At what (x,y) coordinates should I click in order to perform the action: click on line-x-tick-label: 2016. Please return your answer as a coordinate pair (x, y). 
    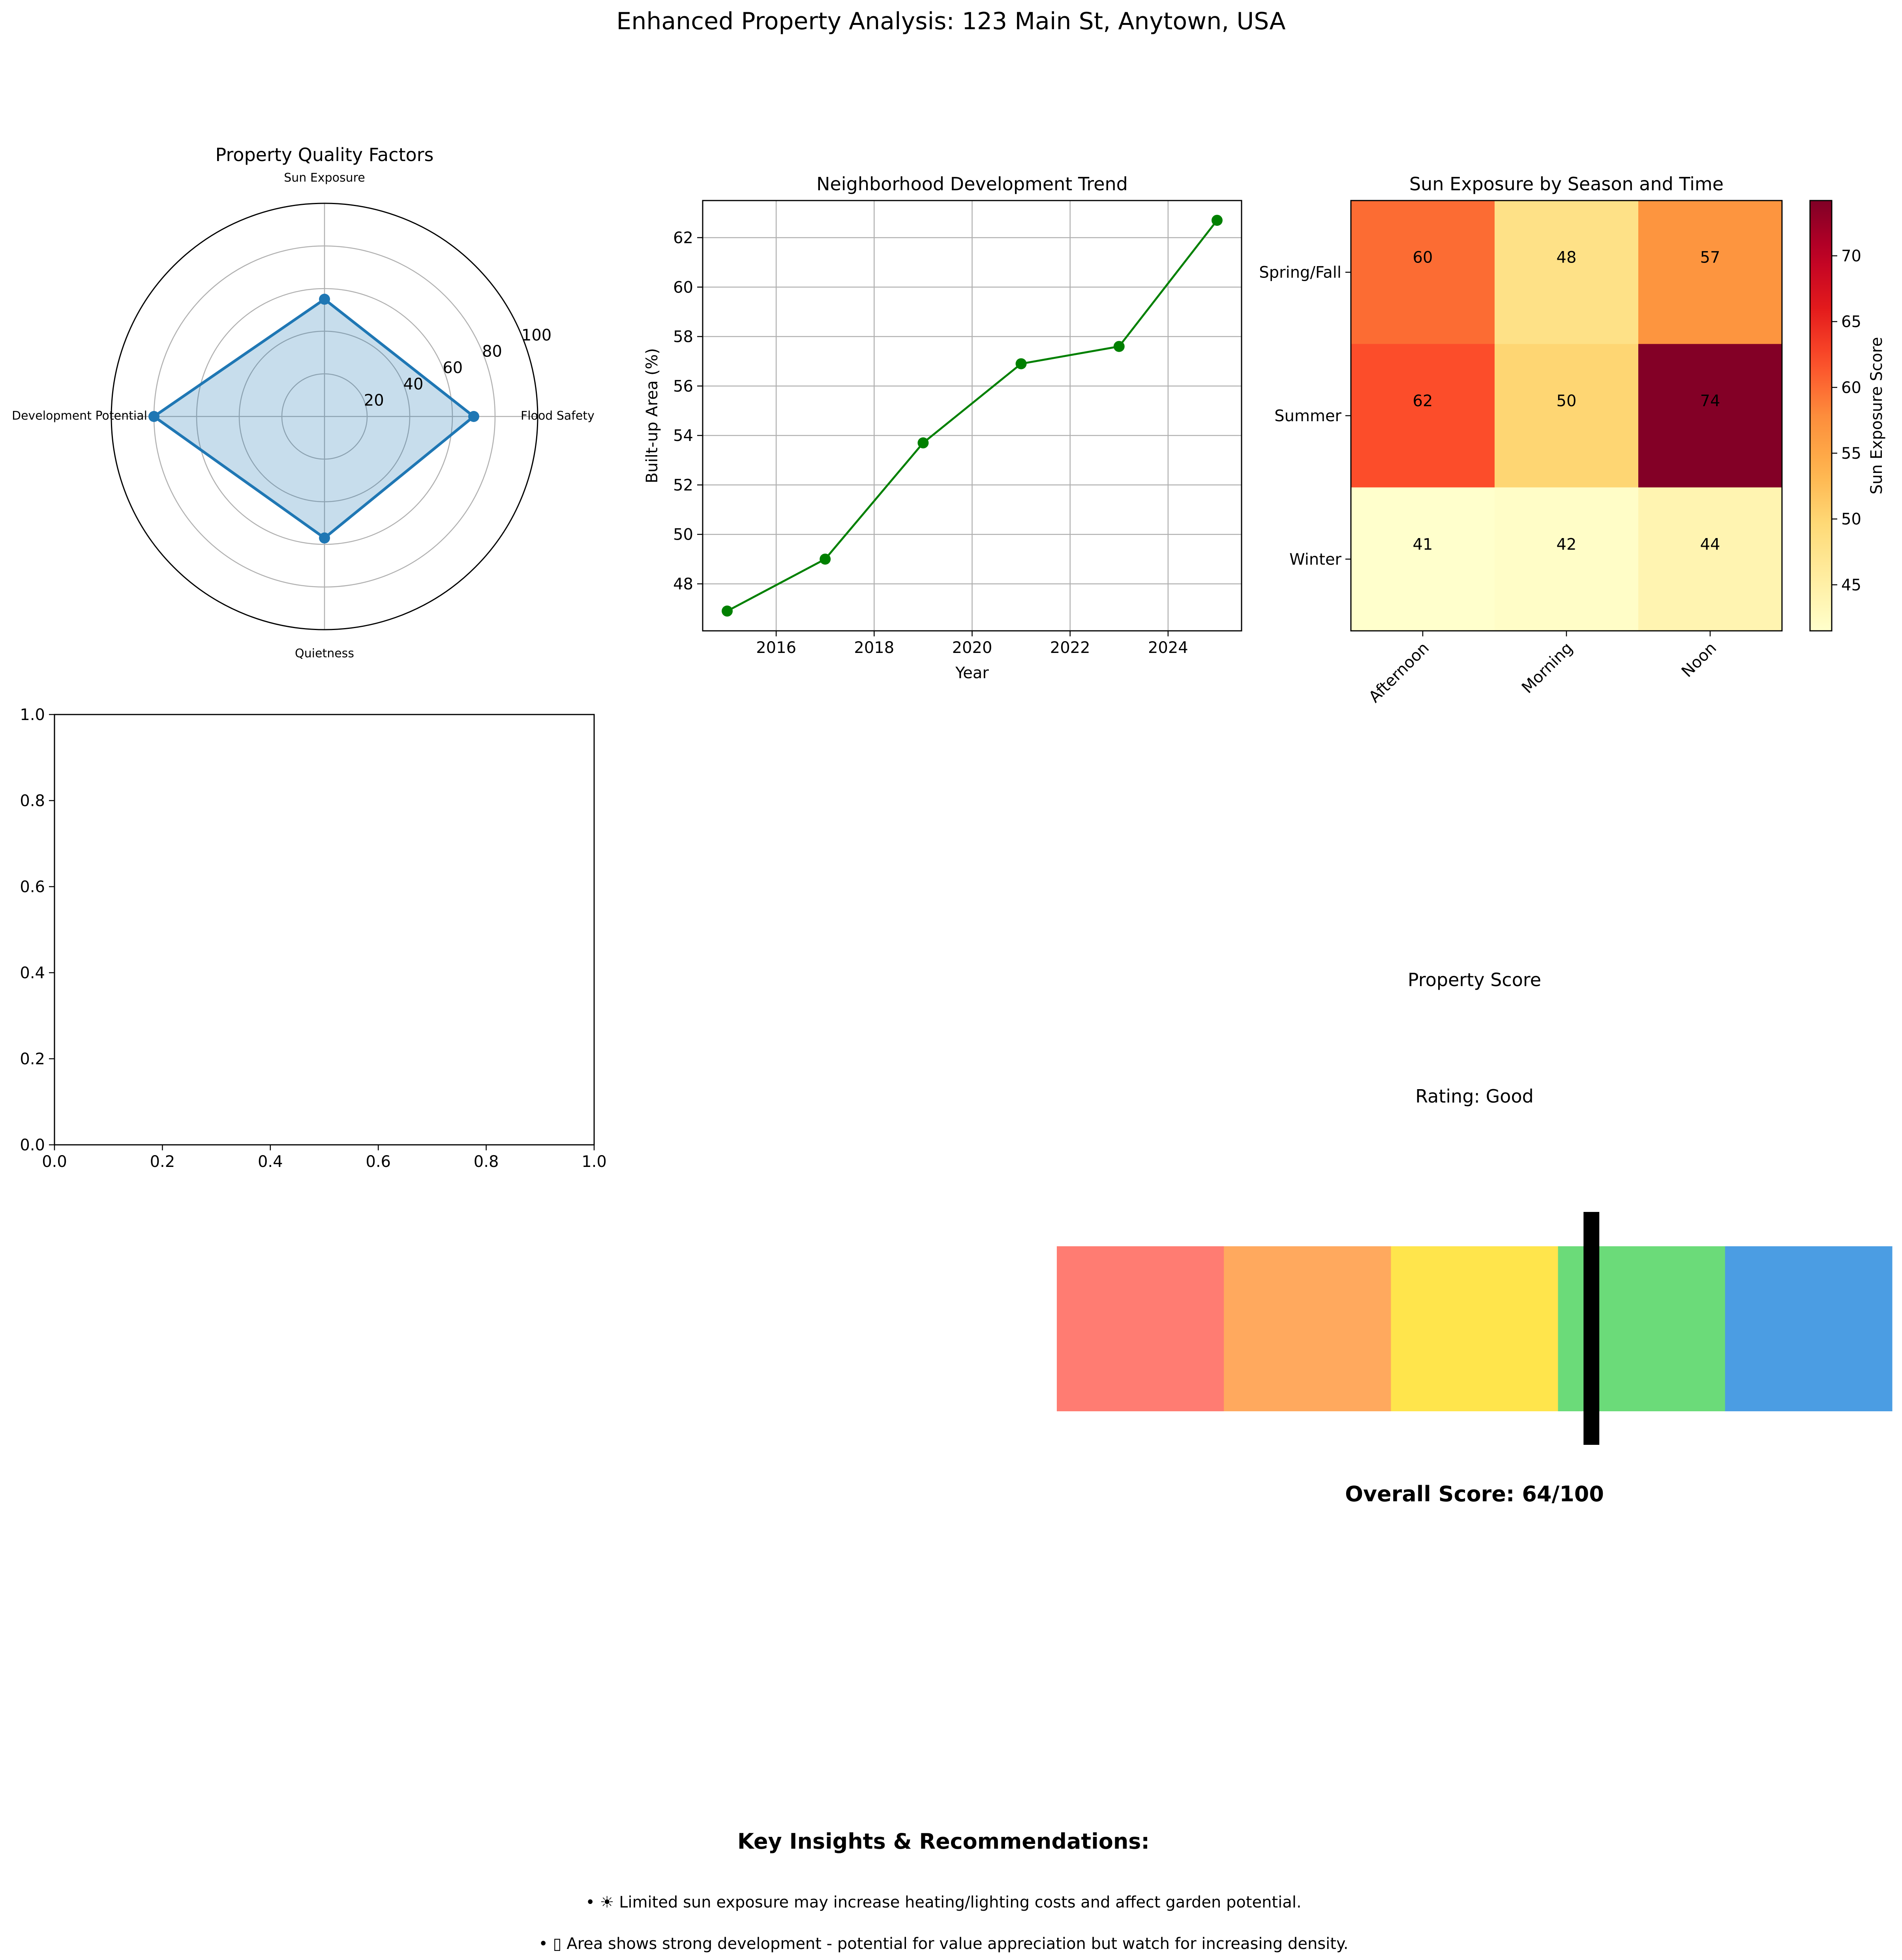
    Looking at the image, I should click on (776, 648).